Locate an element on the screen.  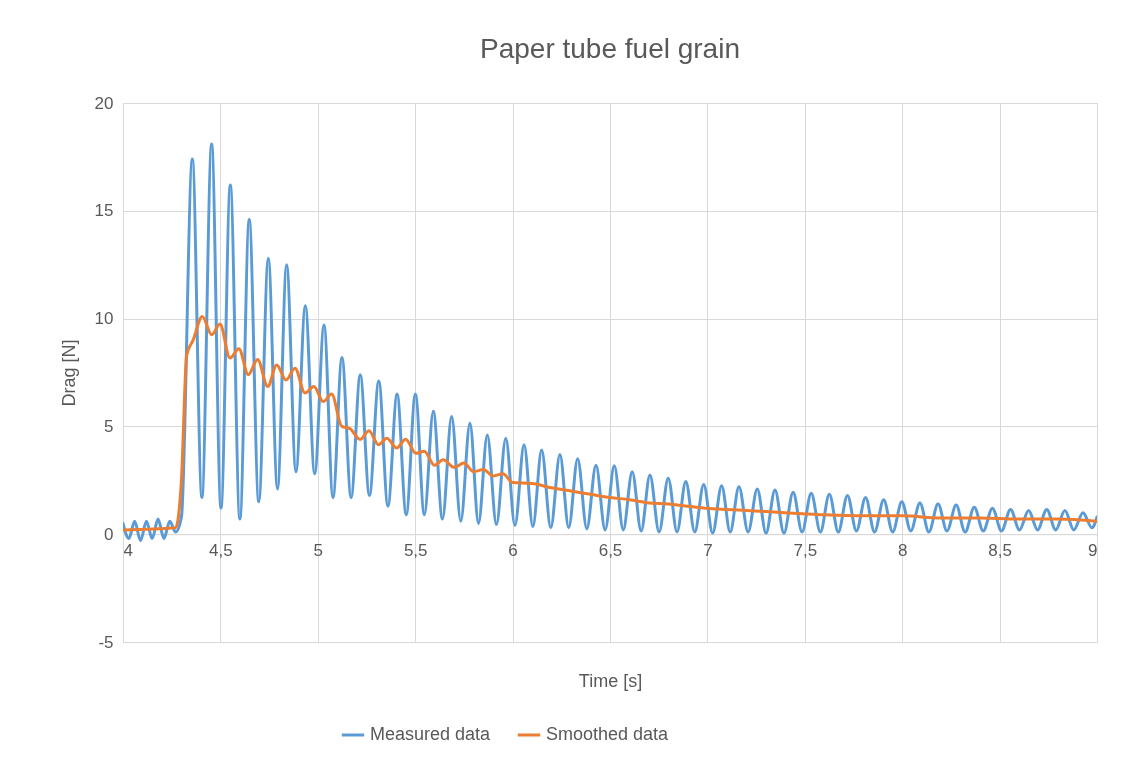
y-tick-label: 5 is located at coordinates (109, 426).